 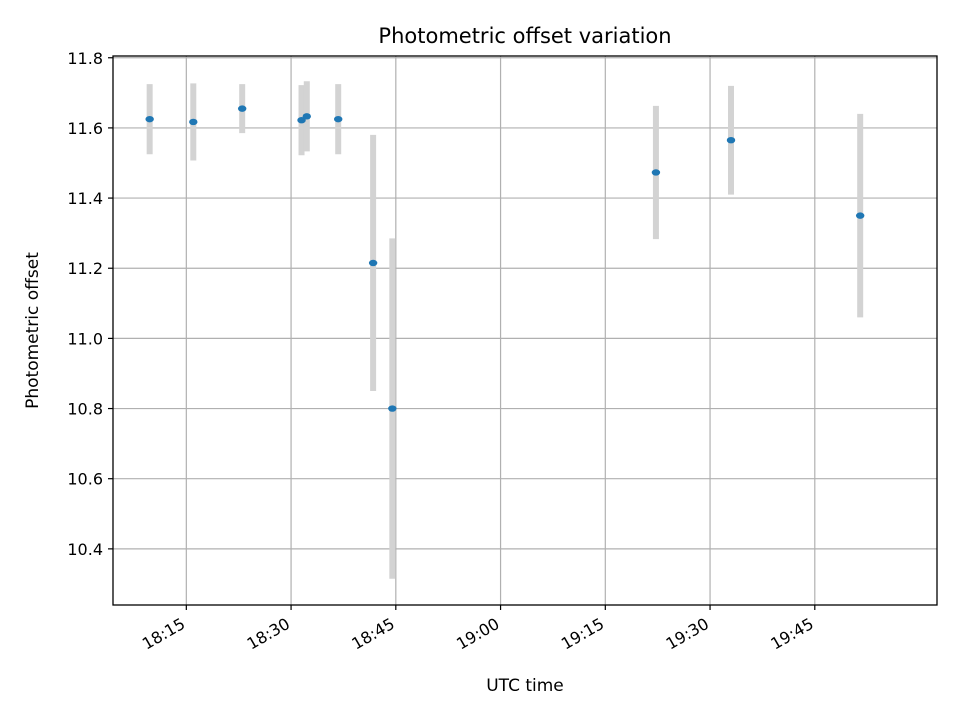 I want to click on y-axis-title: Photometric offset, so click(x=33, y=330).